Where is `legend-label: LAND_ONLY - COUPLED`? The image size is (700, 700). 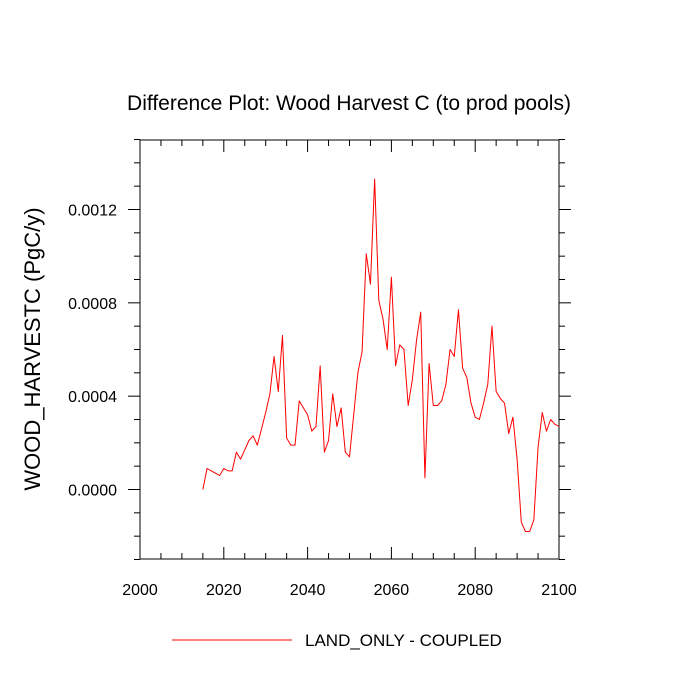 legend-label: LAND_ONLY - COUPLED is located at coordinates (403, 640).